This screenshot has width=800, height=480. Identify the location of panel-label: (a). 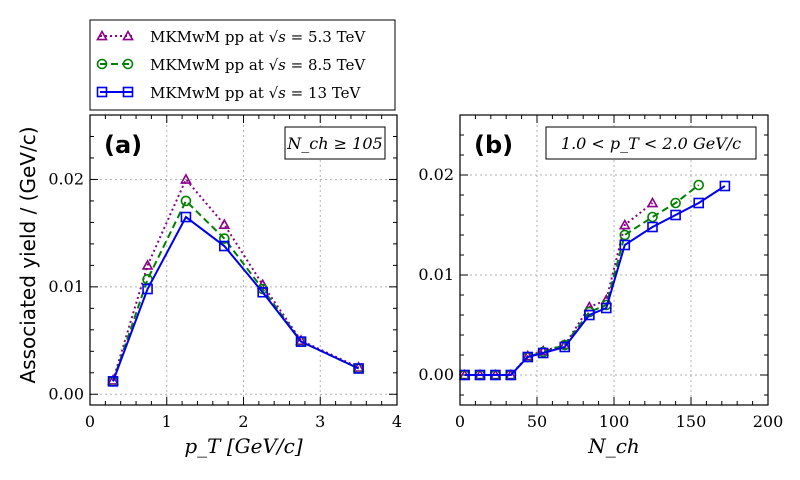
(123, 145).